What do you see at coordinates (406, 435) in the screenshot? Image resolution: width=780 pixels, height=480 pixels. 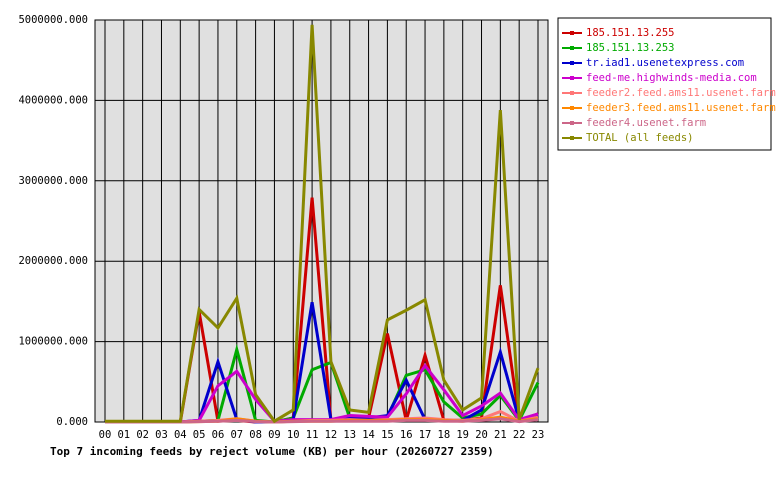 I see `x-tick-label: 16` at bounding box center [406, 435].